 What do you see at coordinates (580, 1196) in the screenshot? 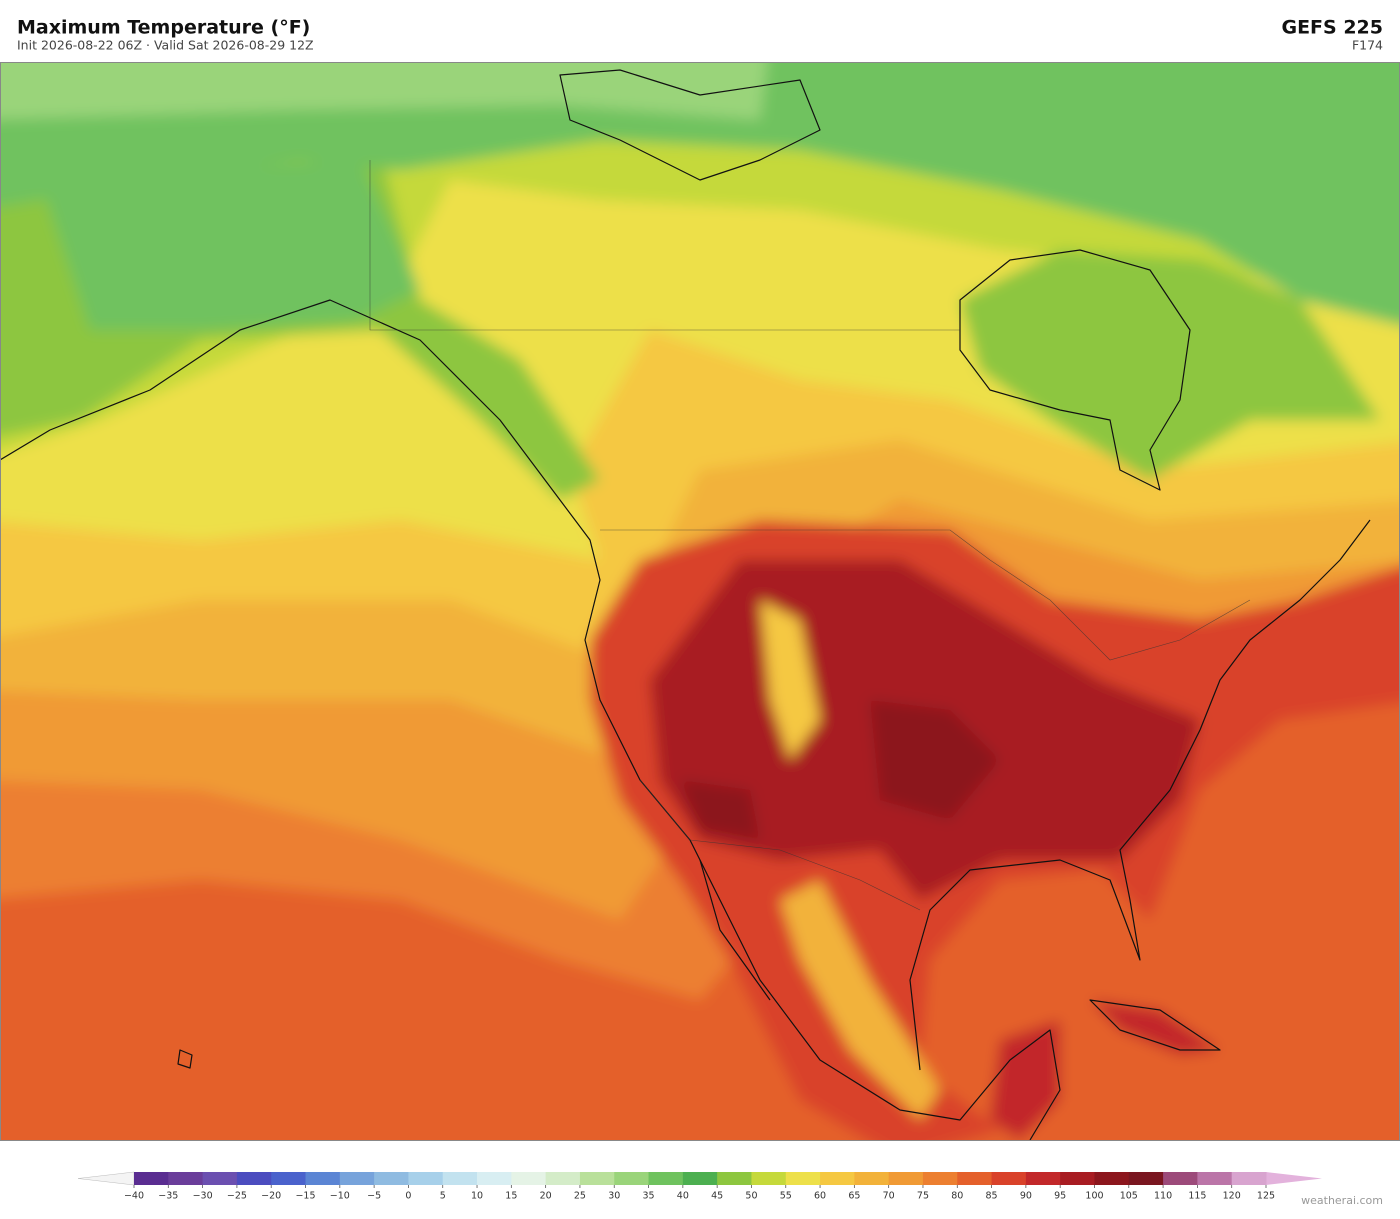
I see `colorbar-tick-label: 25` at bounding box center [580, 1196].